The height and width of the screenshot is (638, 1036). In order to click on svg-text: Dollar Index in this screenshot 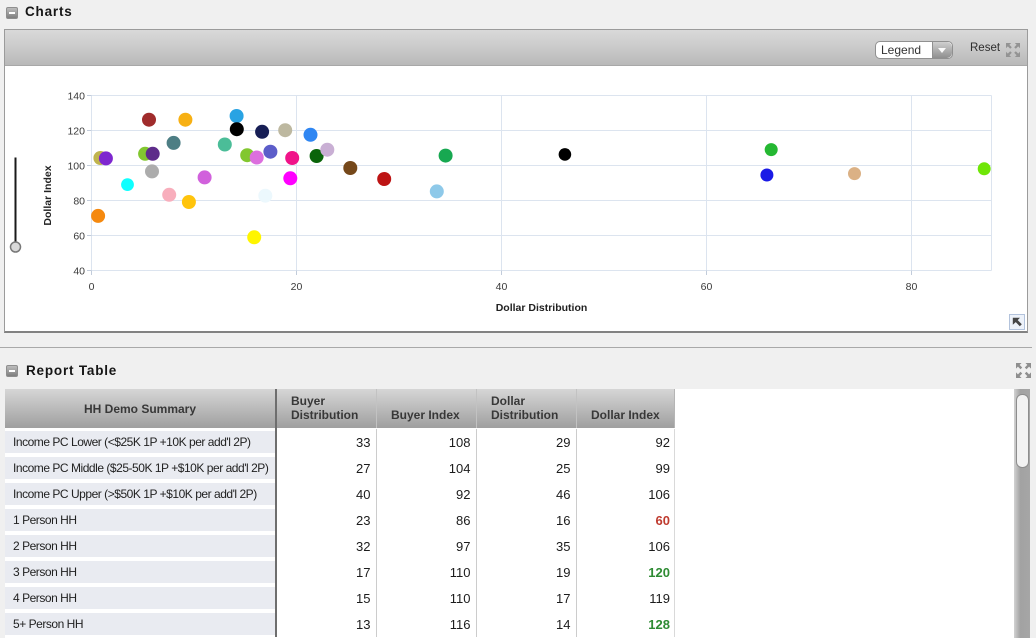, I will do `click(48, 195)`.